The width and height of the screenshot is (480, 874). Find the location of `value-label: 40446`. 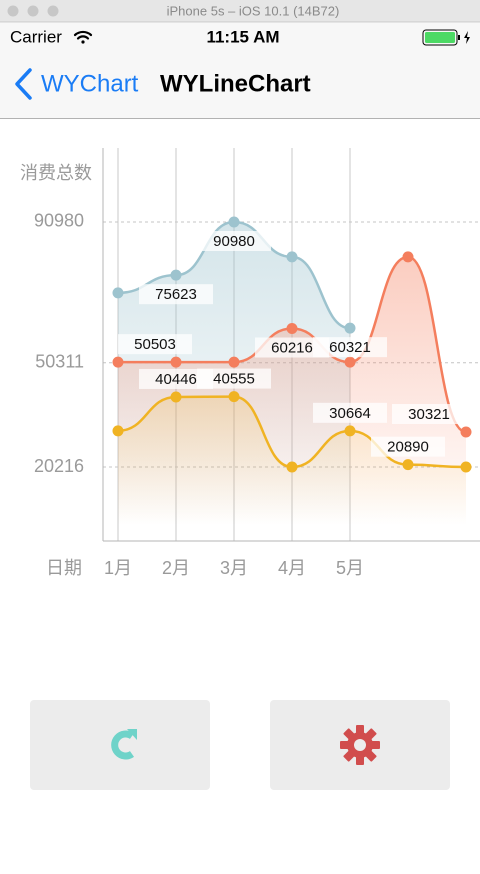

value-label: 40446 is located at coordinates (176, 379).